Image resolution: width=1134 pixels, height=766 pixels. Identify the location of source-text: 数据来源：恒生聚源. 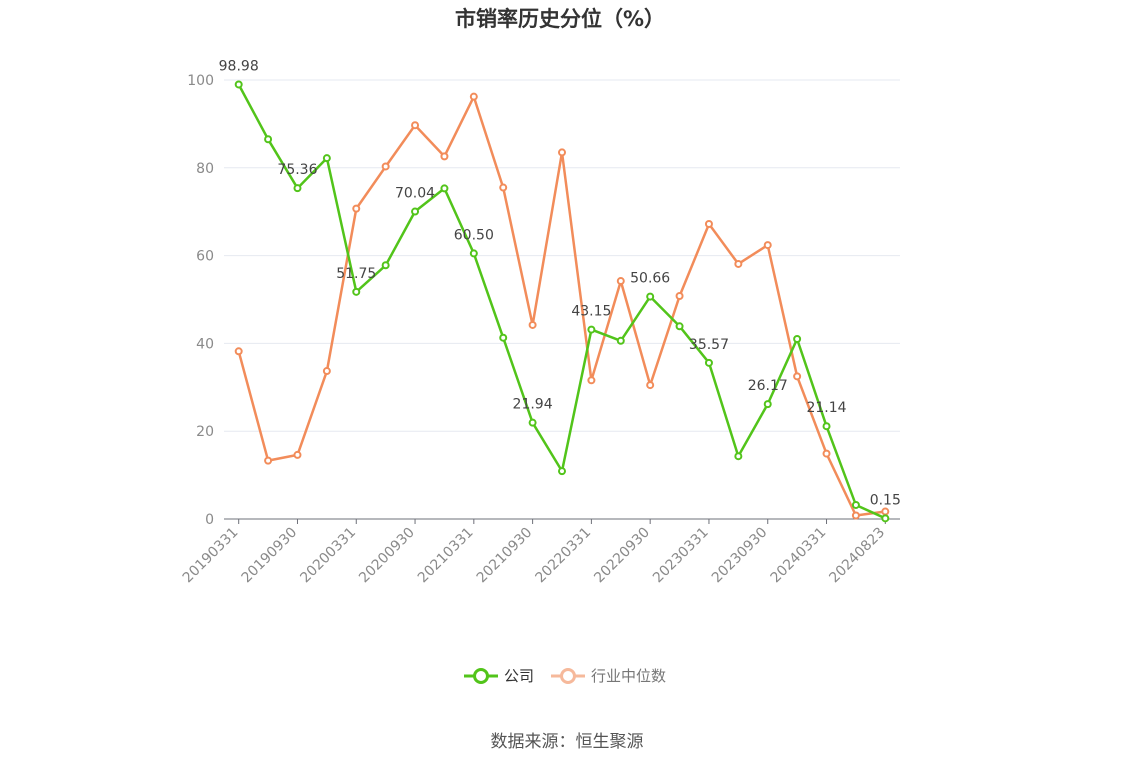
(567, 742).